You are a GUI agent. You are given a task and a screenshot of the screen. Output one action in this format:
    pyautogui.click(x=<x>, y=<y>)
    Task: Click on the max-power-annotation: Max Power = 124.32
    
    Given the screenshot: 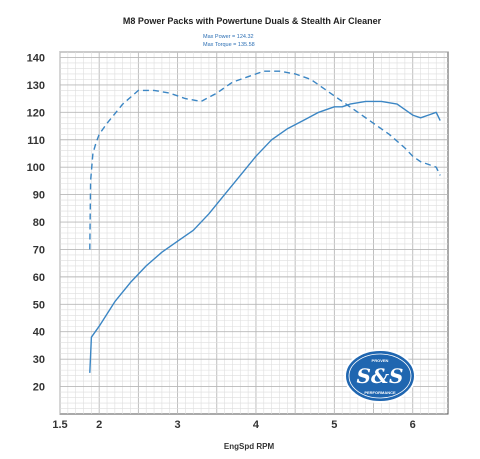 What is the action you would take?
    pyautogui.click(x=228, y=37)
    